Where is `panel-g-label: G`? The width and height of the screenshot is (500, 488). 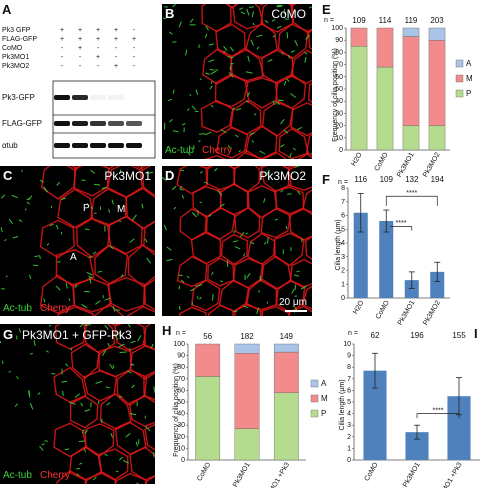
panel-g-label: G is located at coordinates (8, 334).